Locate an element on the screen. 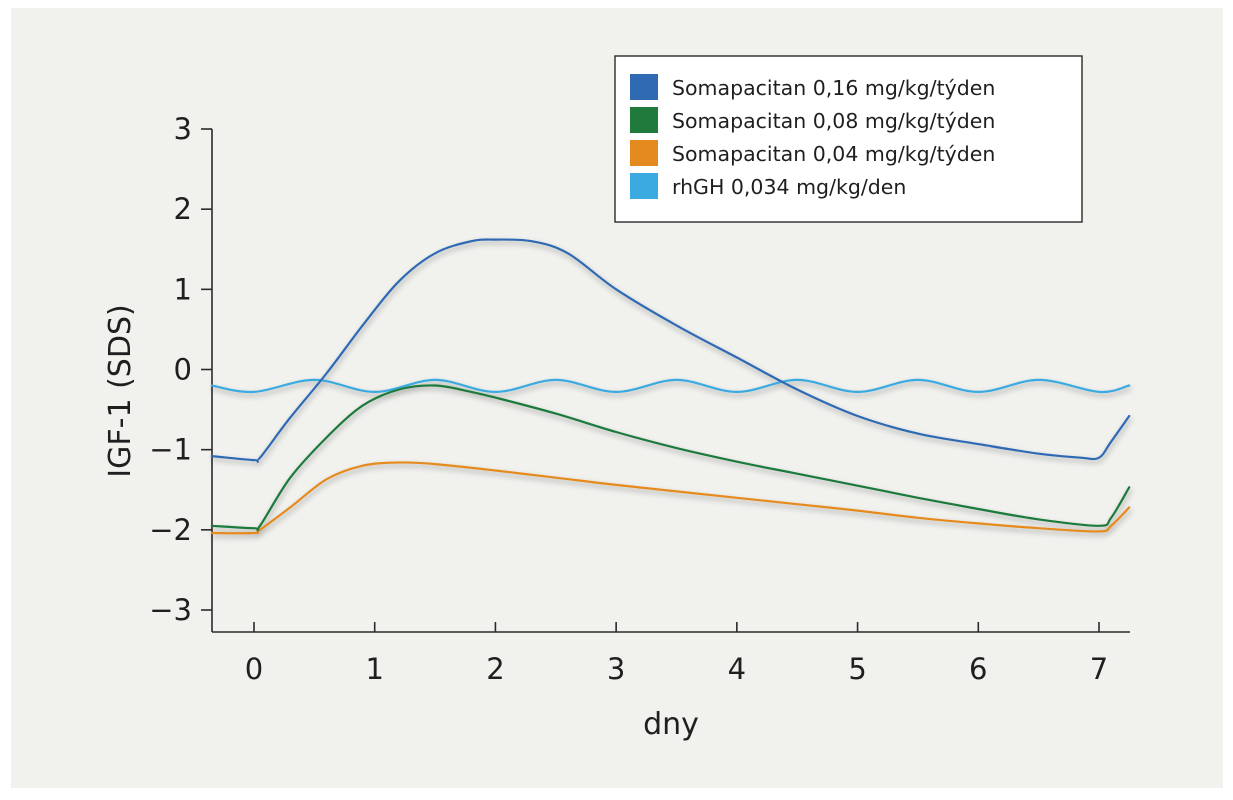 This screenshot has height=800, width=1233. x-axis-title: dny is located at coordinates (671, 724).